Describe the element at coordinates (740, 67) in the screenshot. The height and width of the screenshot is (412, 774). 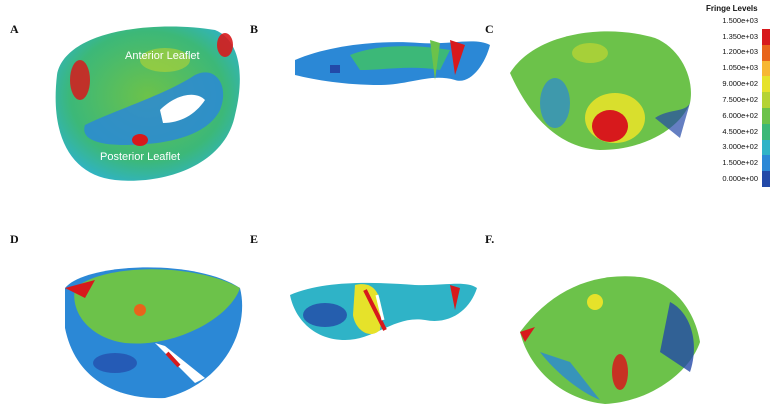
I see `legend-tick: 1.050e+03` at that location.